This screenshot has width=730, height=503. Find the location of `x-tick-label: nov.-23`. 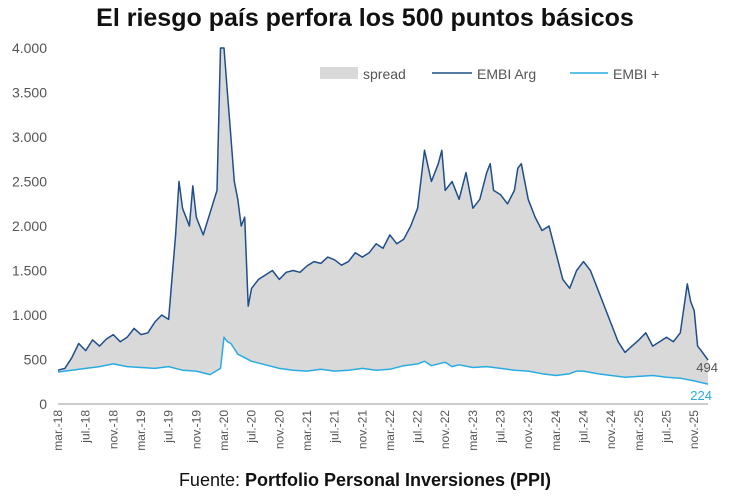

x-tick-label: nov.-23 is located at coordinates (528, 429).